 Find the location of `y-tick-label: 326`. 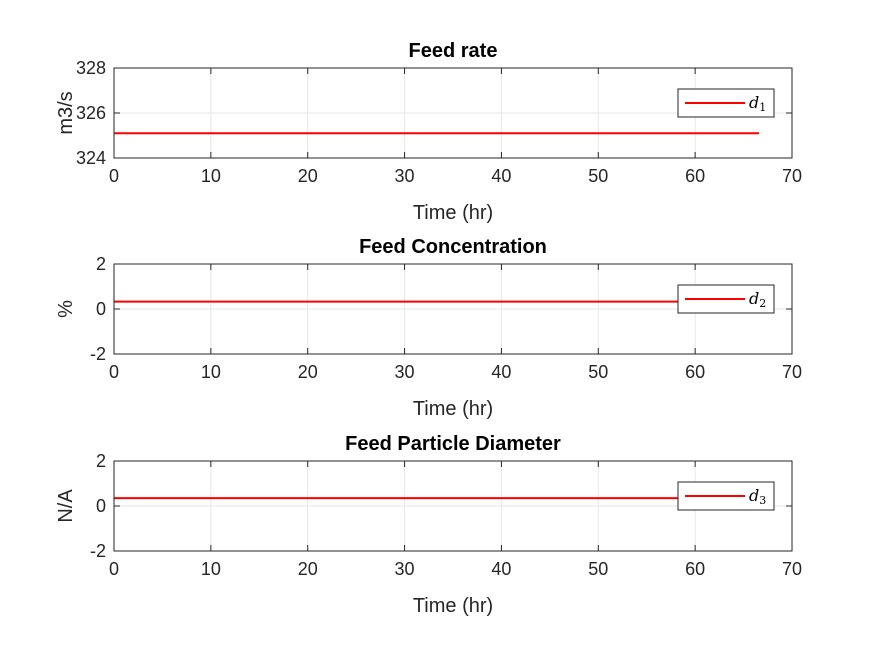

y-tick-label: 326 is located at coordinates (91, 113).